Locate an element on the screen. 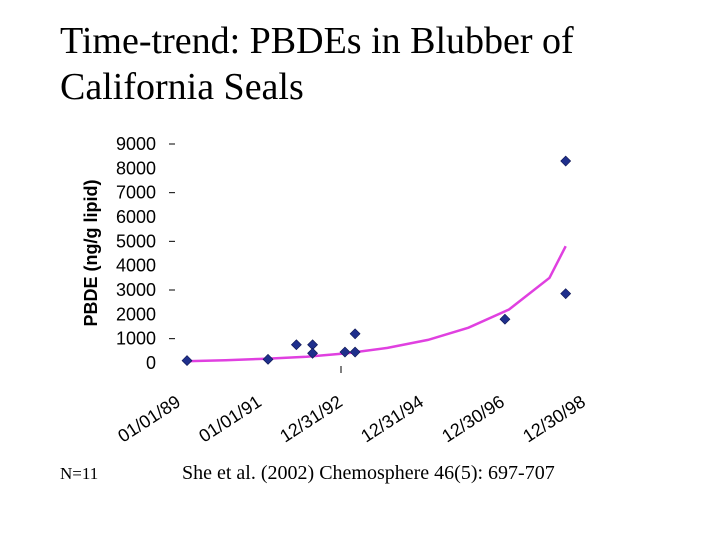 This screenshot has height=540, width=720. x-tick-label: 12/30/98 is located at coordinates (554, 418).